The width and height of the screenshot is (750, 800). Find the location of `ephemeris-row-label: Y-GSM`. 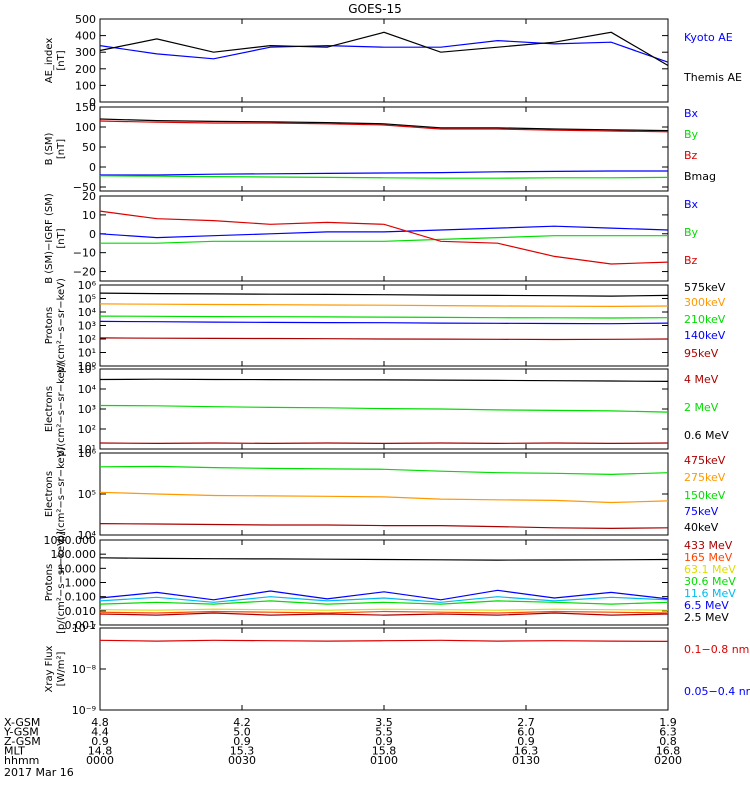

ephemeris-row-label: Y-GSM is located at coordinates (21, 732).